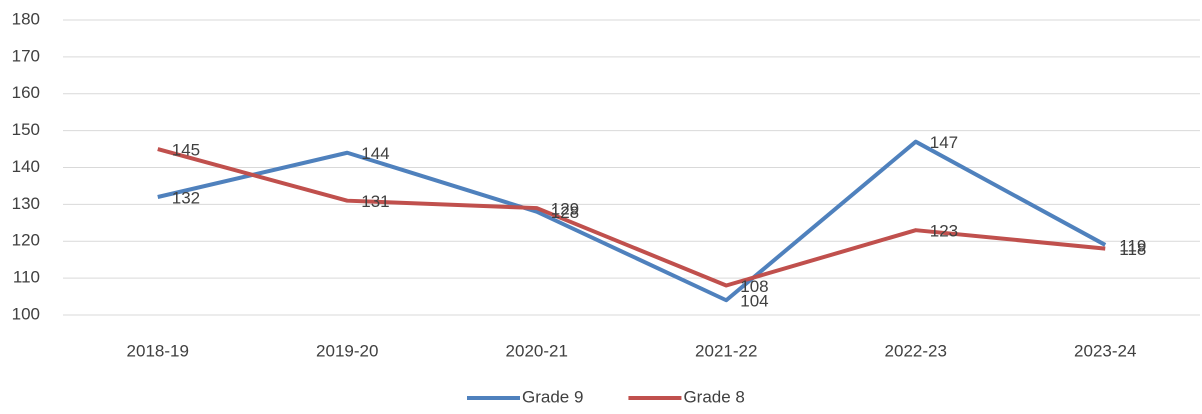  What do you see at coordinates (916, 350) in the screenshot?
I see `x-tick-label: 2022-23` at bounding box center [916, 350].